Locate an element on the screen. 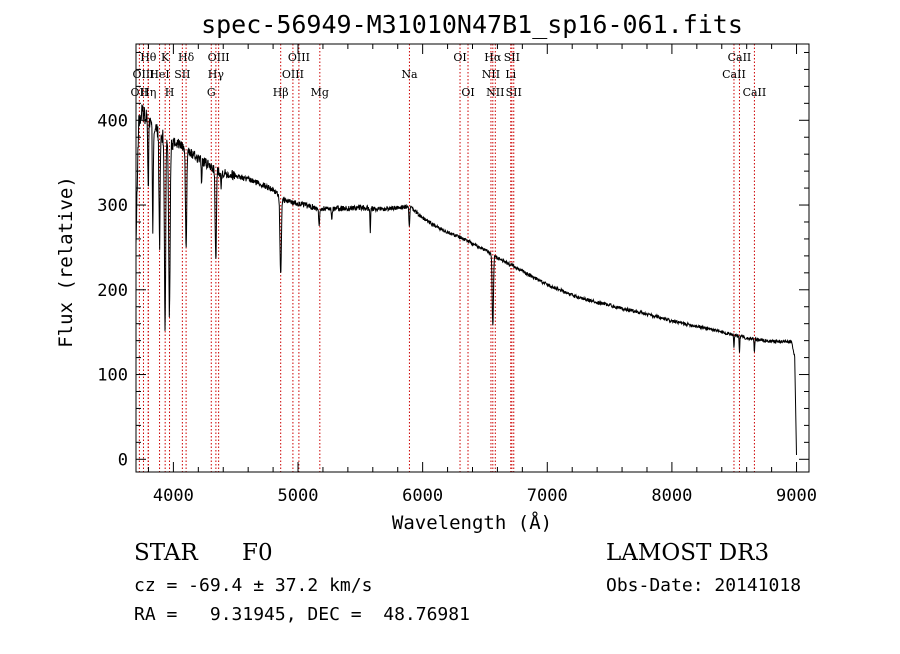  x-tick-label: 9000 is located at coordinates (796, 496).